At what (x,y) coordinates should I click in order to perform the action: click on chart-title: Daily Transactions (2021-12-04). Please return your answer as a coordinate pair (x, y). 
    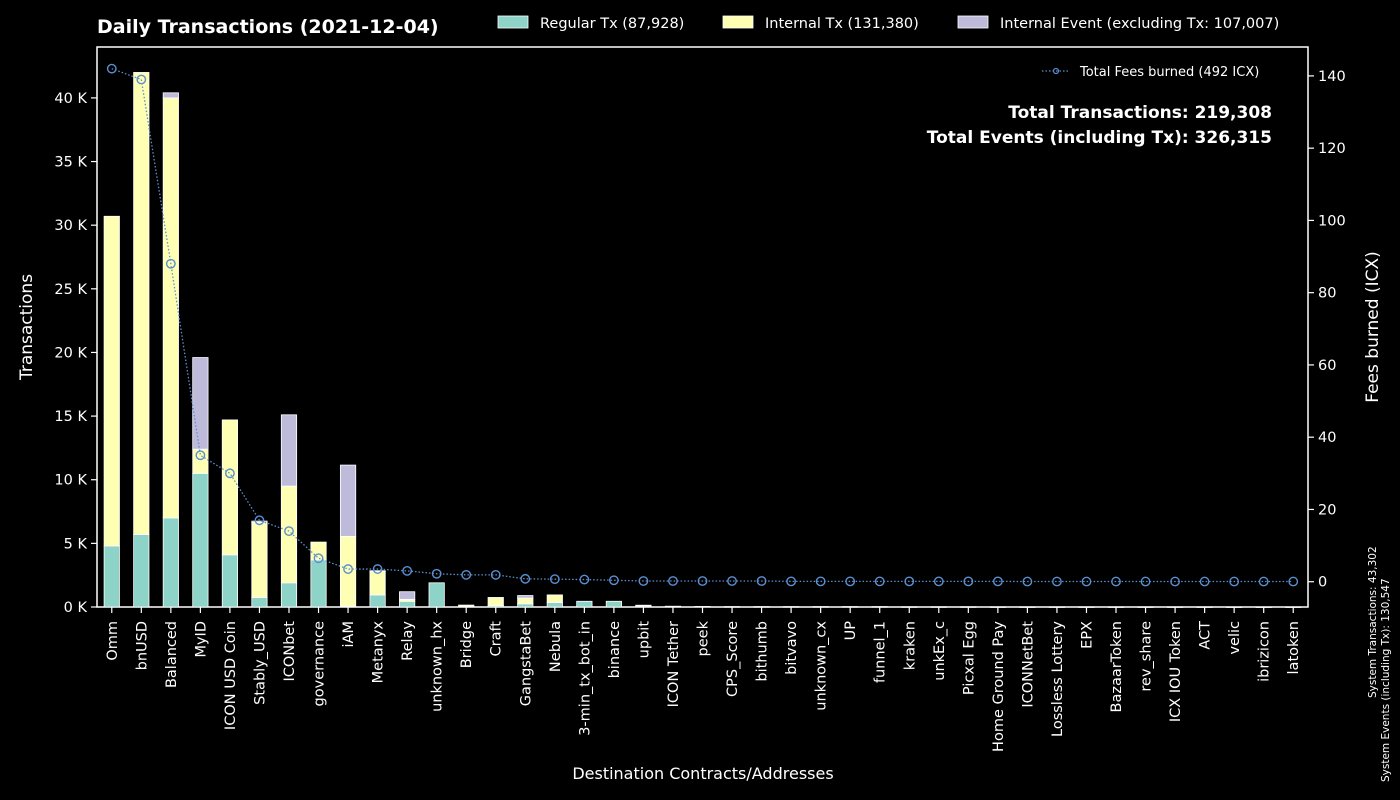
    Looking at the image, I should click on (268, 27).